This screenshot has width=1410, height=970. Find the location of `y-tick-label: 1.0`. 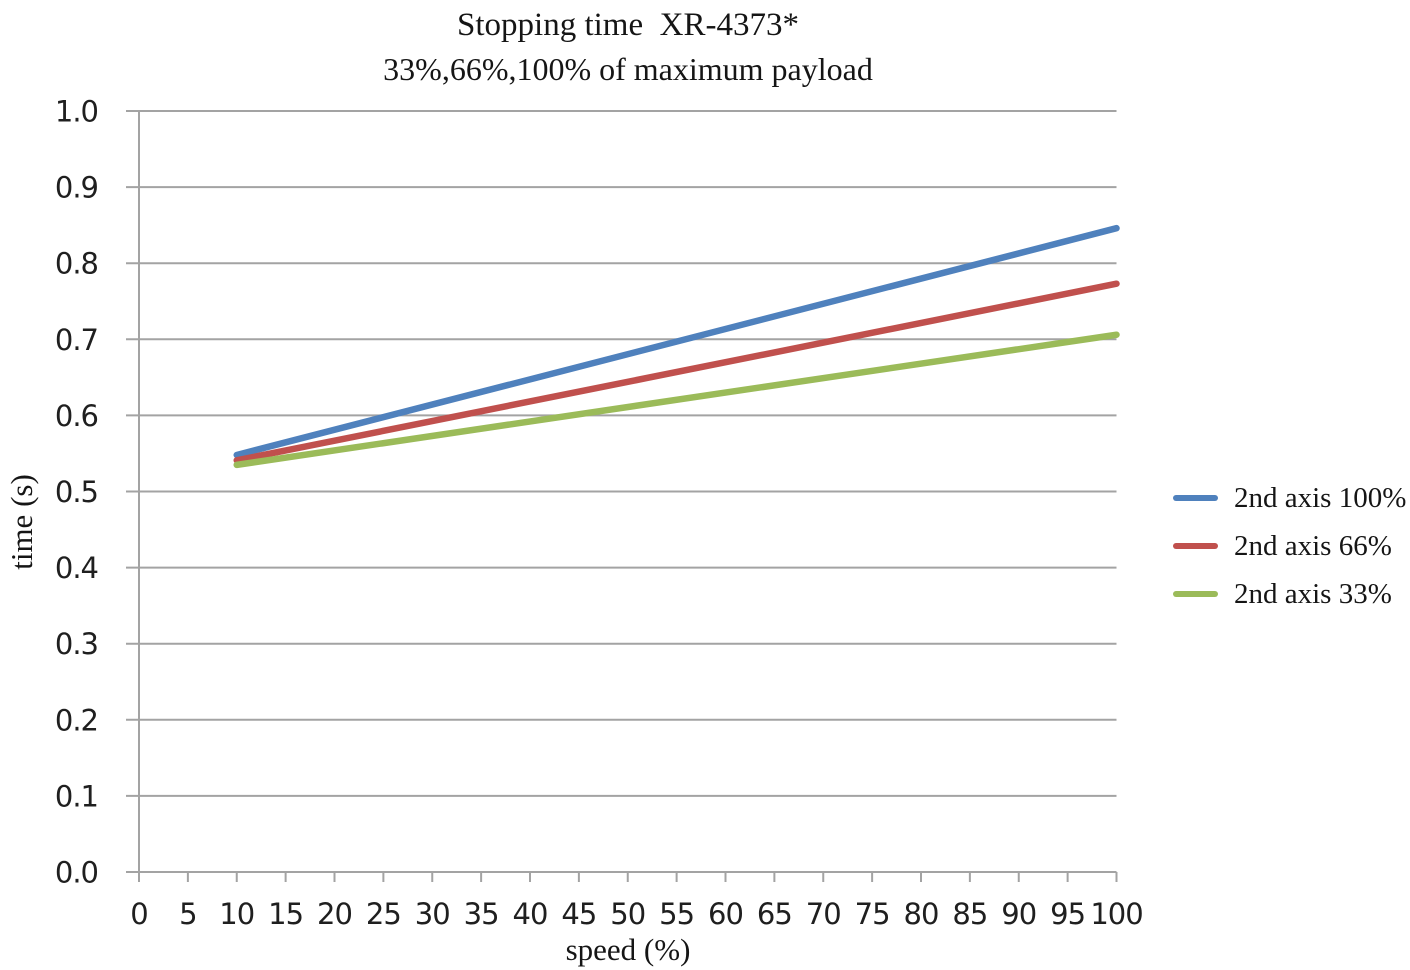

y-tick-label: 1.0 is located at coordinates (76, 112).